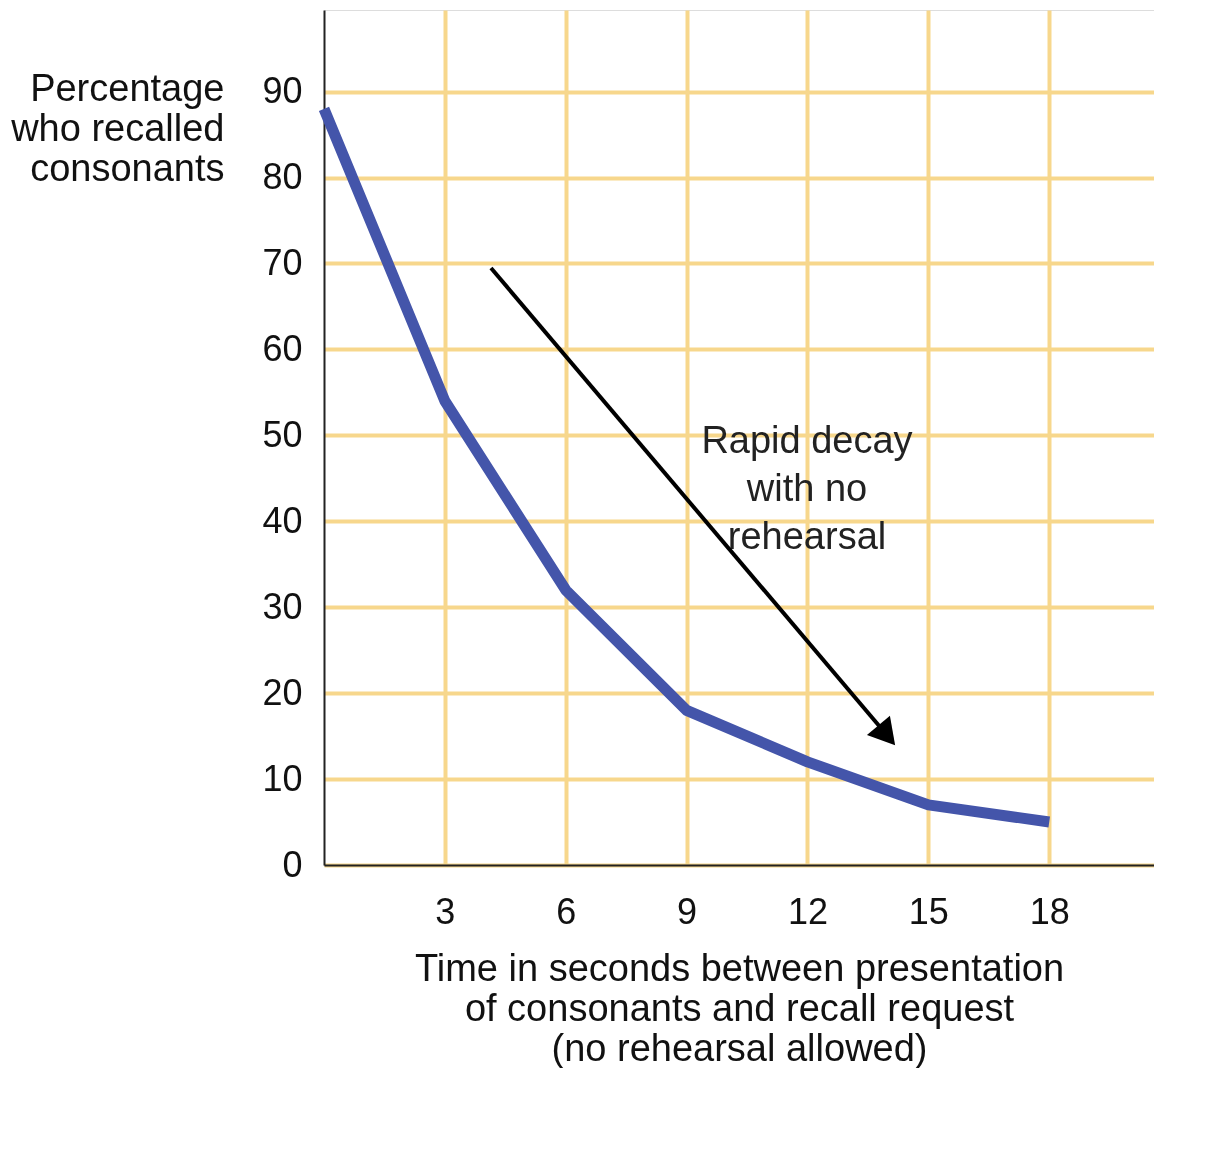 Image resolution: width=1208 pixels, height=1149 pixels. Describe the element at coordinates (282, 778) in the screenshot. I see `y-tick-label: 10` at that location.